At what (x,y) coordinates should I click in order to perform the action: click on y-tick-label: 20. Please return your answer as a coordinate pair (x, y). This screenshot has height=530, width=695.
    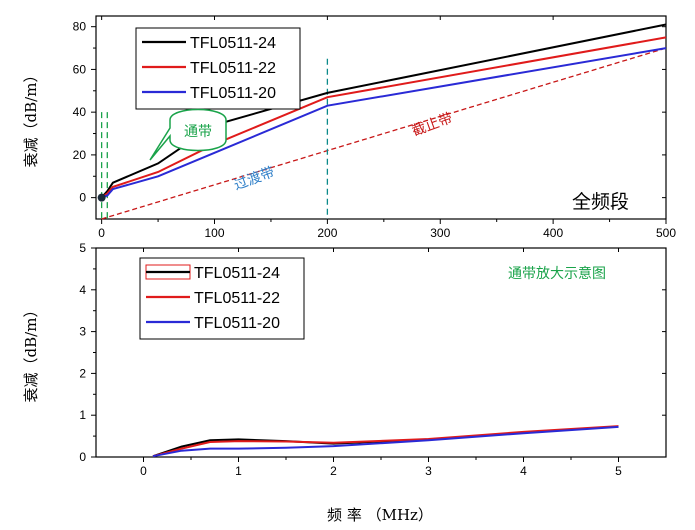
    Looking at the image, I should click on (80, 155).